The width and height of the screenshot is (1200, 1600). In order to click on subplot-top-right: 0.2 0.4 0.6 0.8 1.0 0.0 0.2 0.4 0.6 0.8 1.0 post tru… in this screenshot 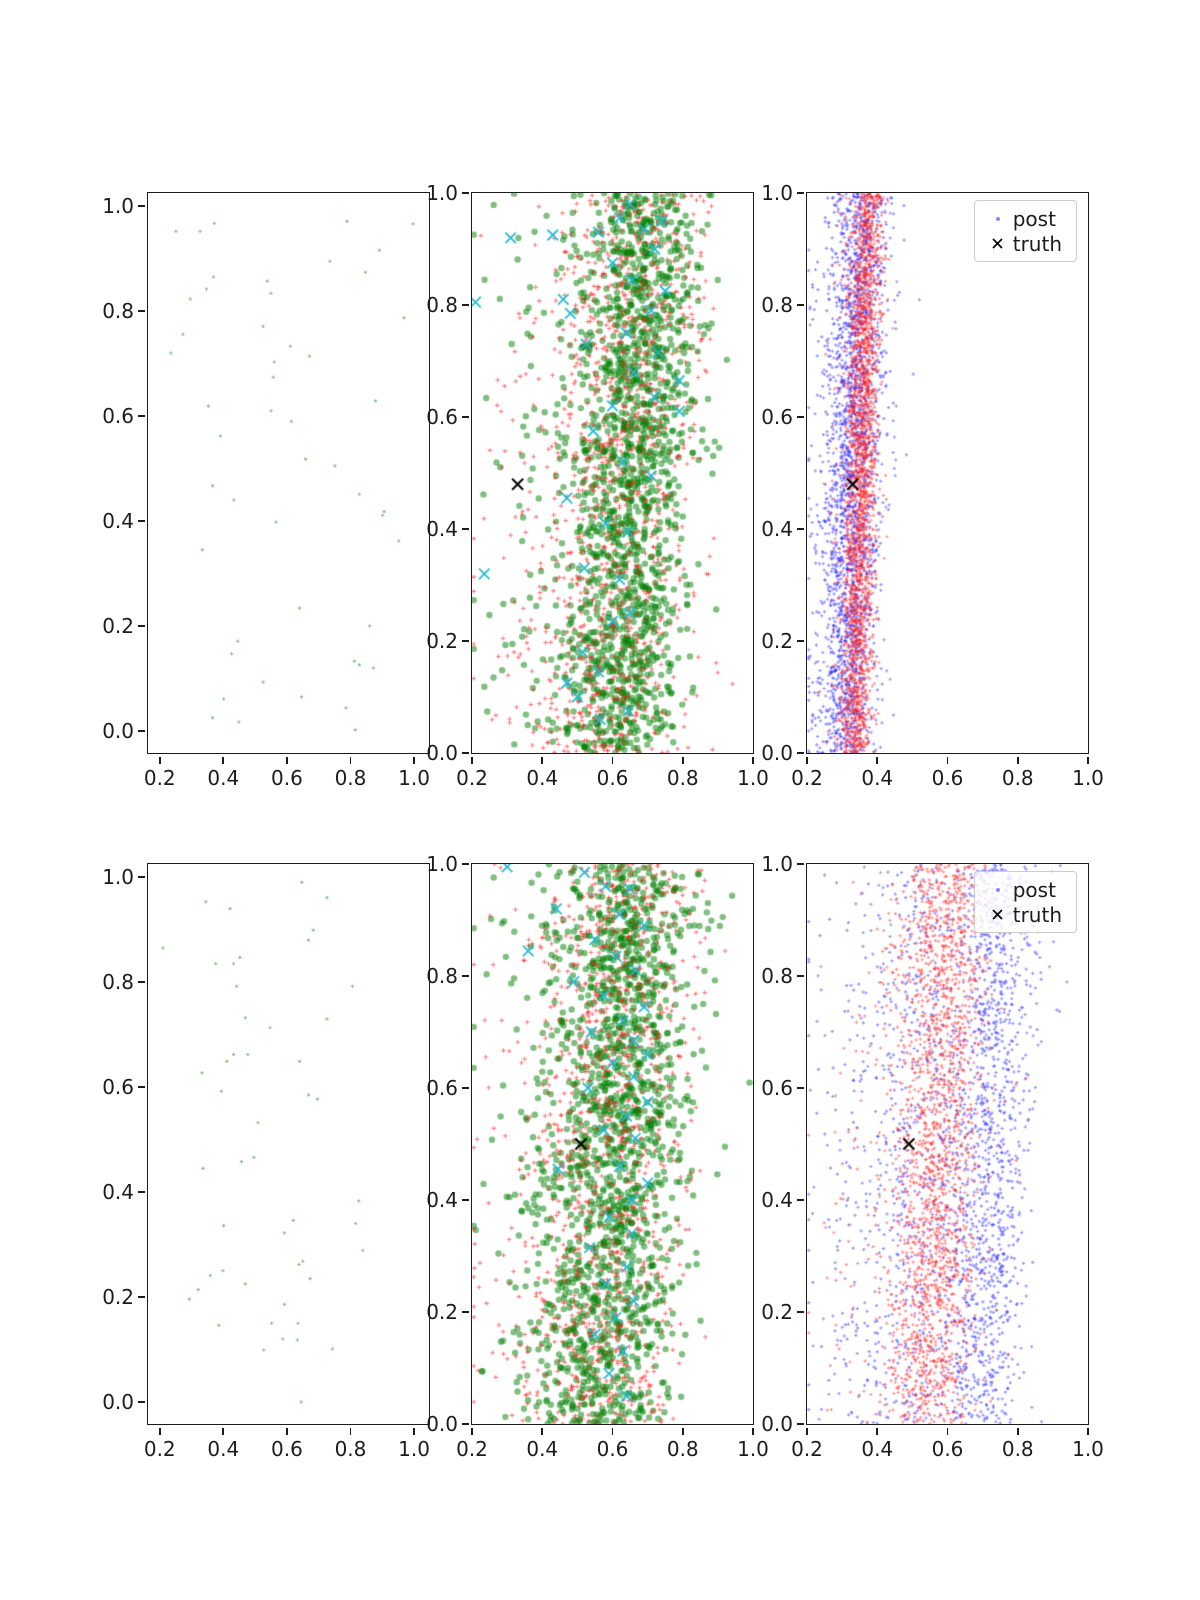, I will do `click(932, 485)`.